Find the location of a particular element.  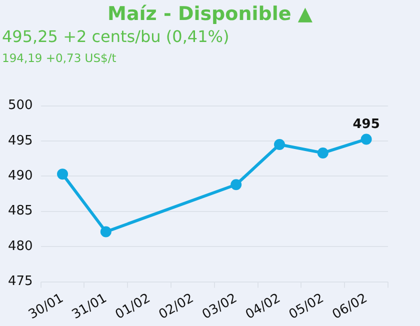

y-tick-label: 475 is located at coordinates (20, 282).